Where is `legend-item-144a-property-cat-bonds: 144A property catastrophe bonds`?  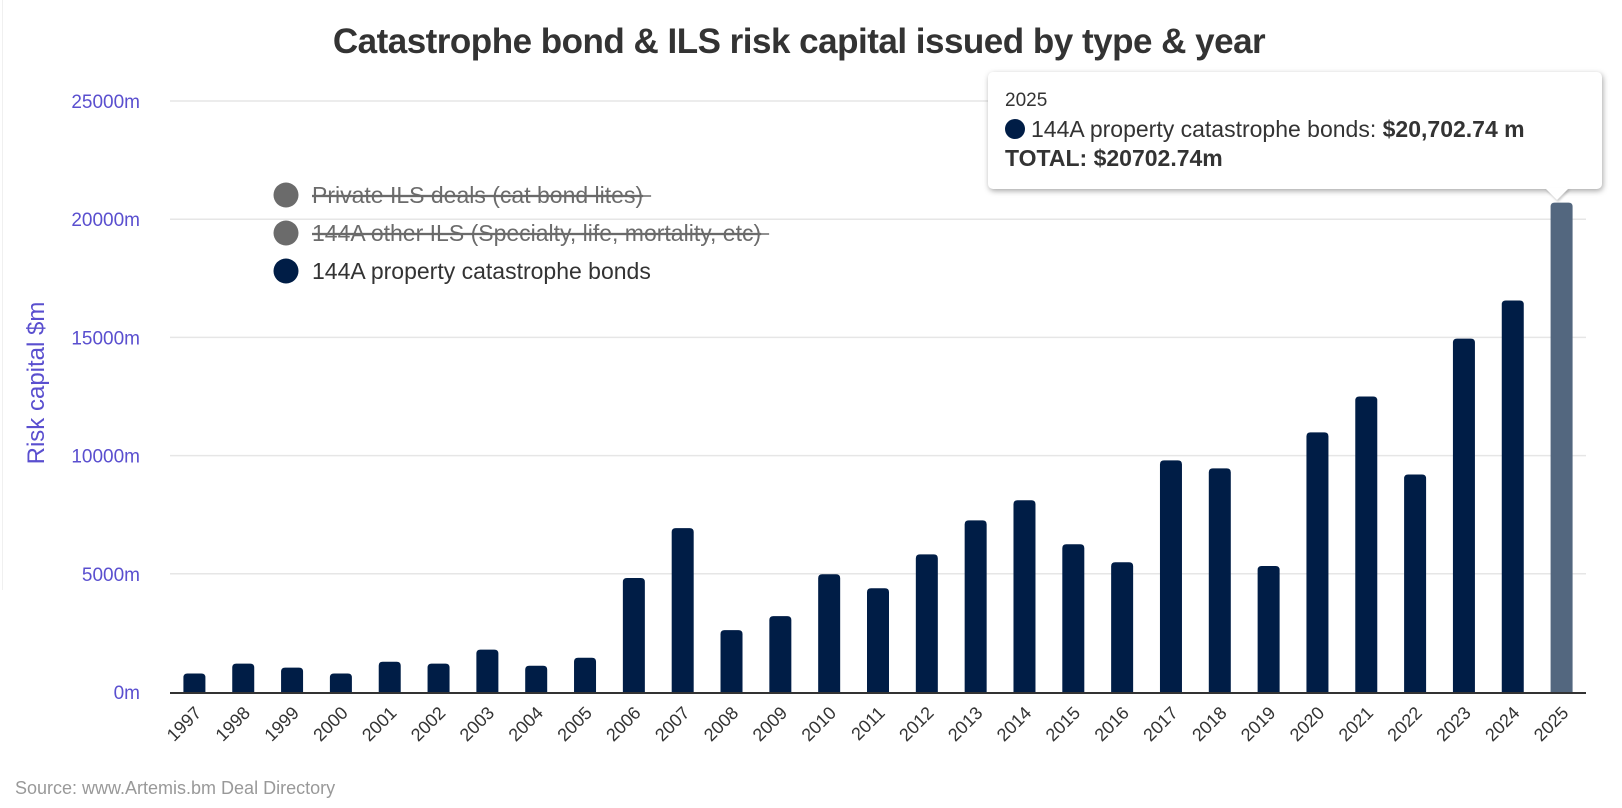
legend-item-144a-property-cat-bonds: 144A property catastrophe bonds is located at coordinates (462, 271).